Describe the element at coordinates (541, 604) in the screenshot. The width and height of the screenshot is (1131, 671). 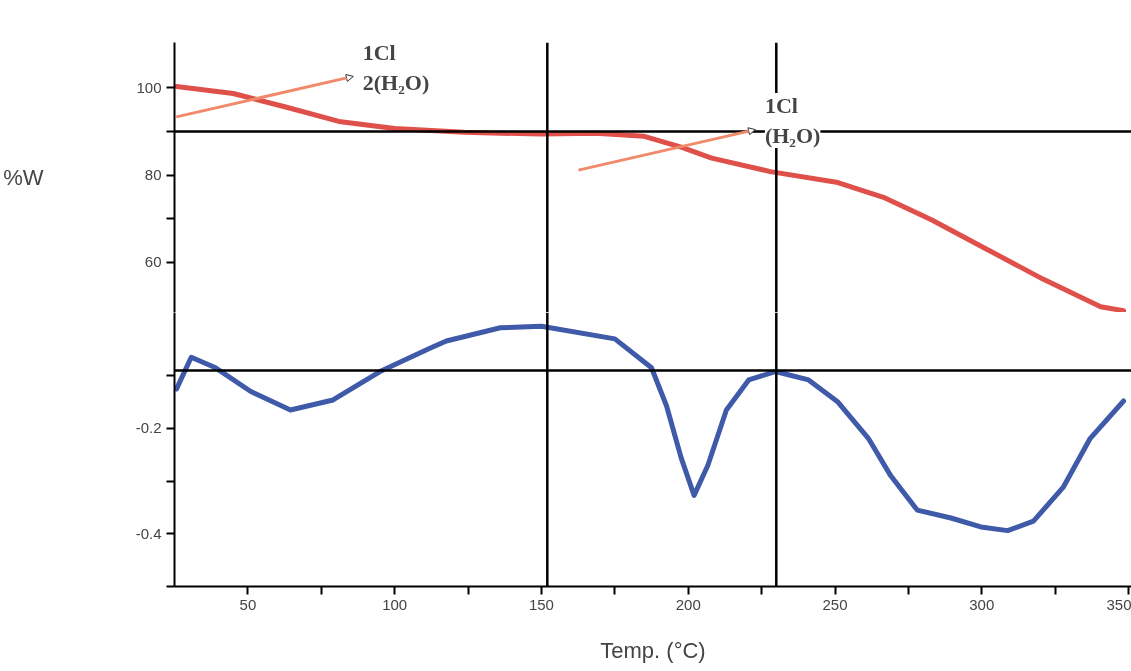
I see `x-tick-label: 150` at that location.